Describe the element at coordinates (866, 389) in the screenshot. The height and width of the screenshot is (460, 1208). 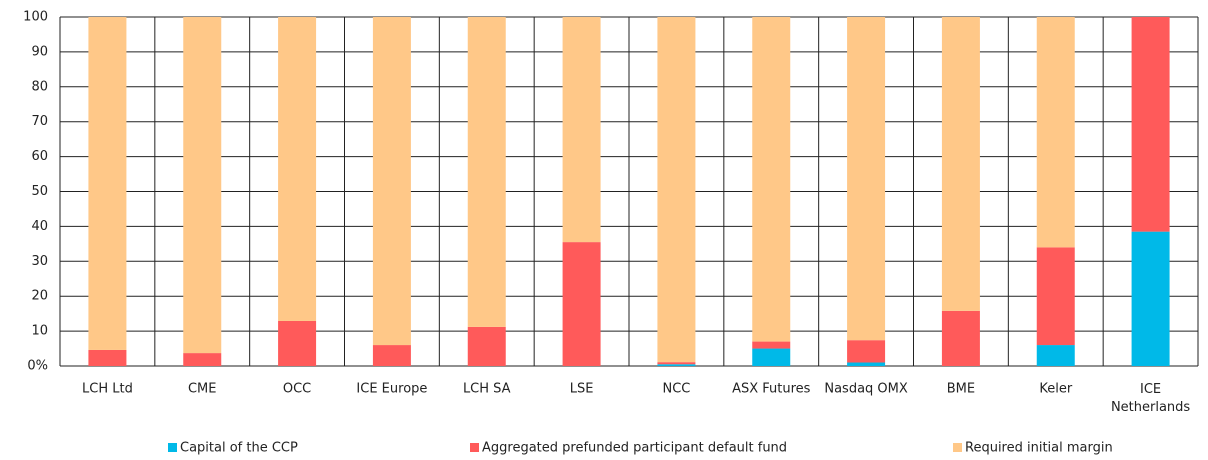
I see `x-tick-label: Nasdaq OMX` at that location.